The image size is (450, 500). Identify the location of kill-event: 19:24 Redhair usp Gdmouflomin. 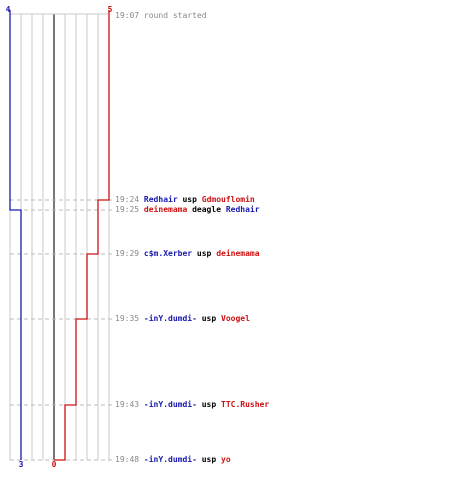
(185, 200).